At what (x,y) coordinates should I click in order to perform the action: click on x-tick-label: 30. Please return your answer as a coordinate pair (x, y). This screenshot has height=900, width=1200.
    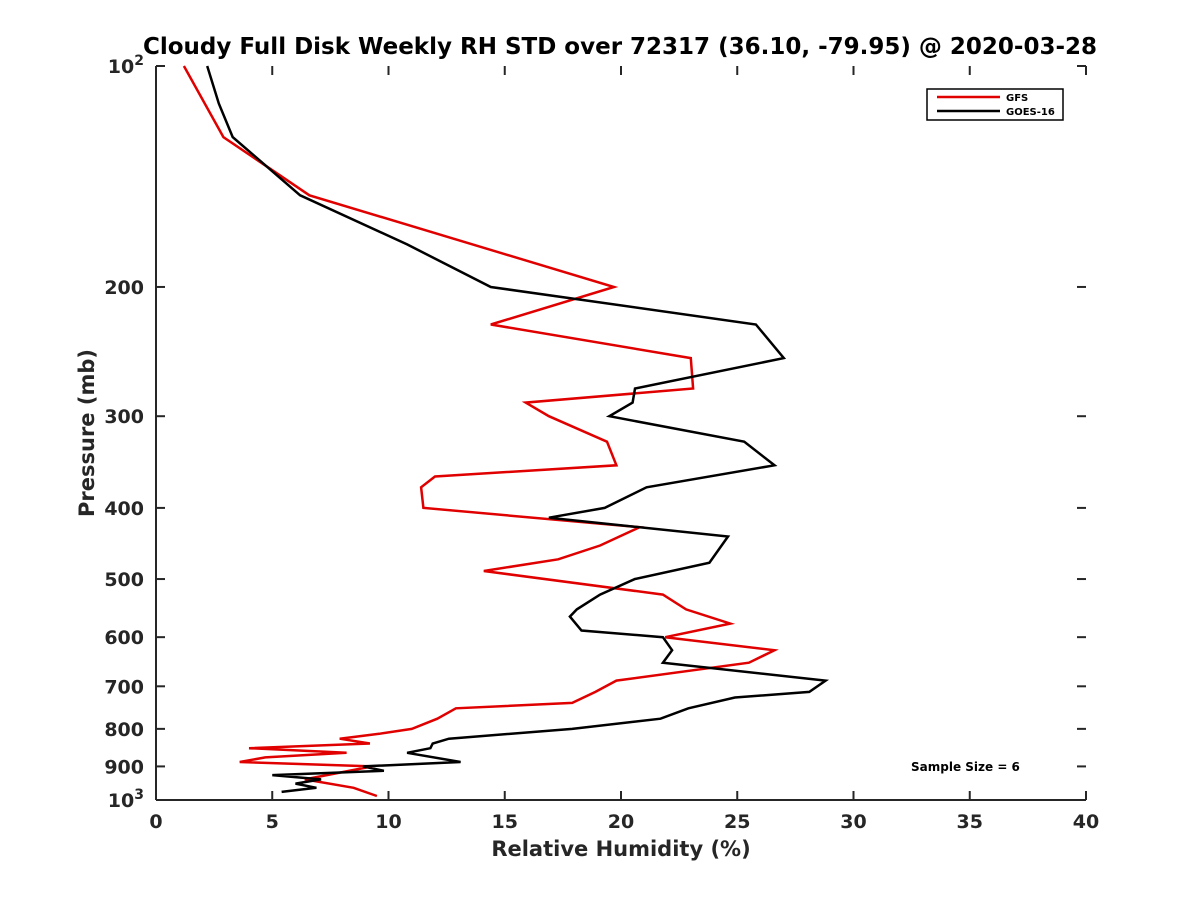
    Looking at the image, I should click on (853, 822).